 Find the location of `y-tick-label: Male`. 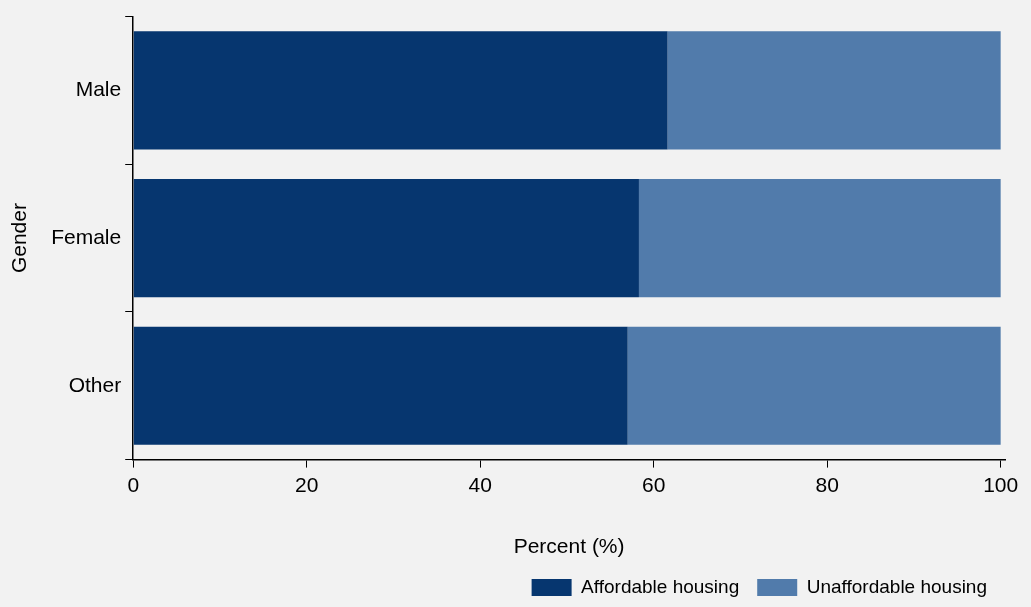

y-tick-label: Male is located at coordinates (98, 89).